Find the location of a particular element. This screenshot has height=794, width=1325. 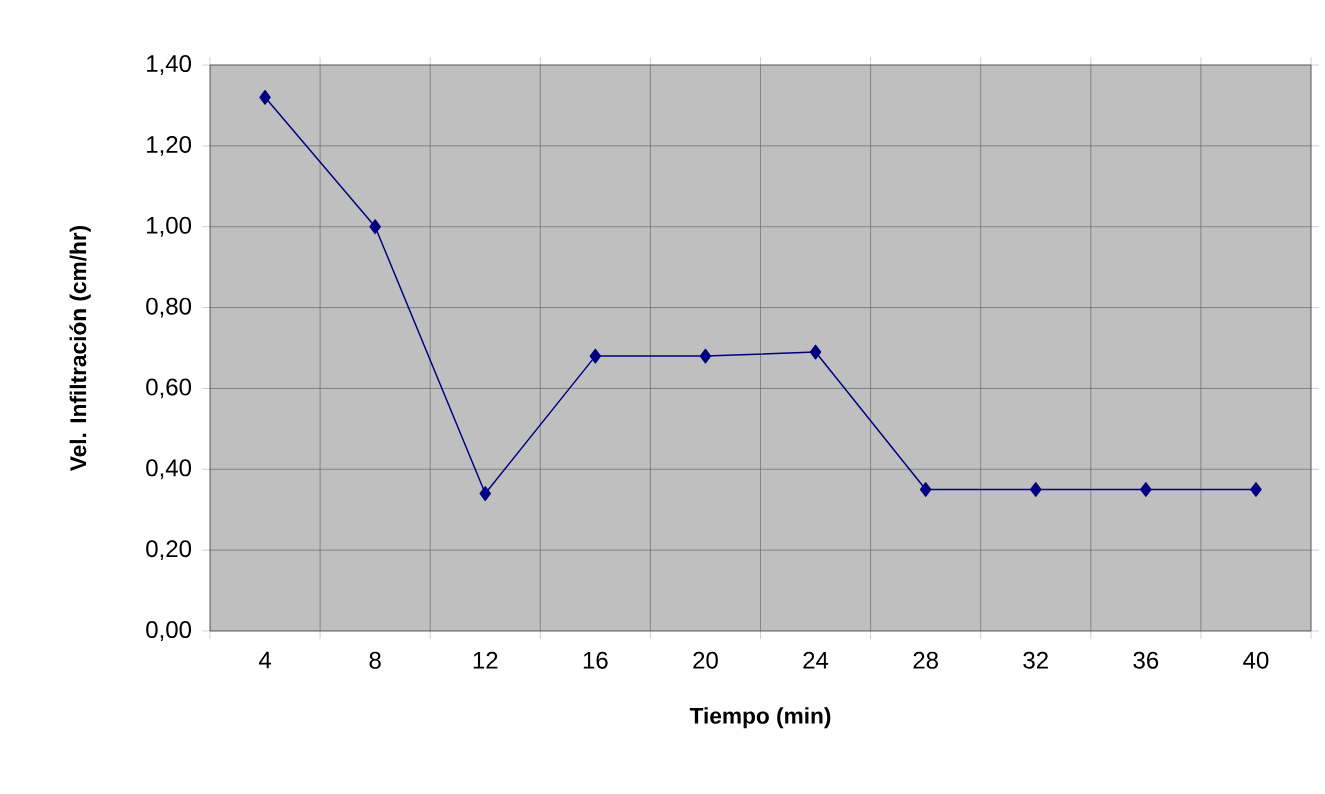

x-tick-label: 36 is located at coordinates (1146, 660).